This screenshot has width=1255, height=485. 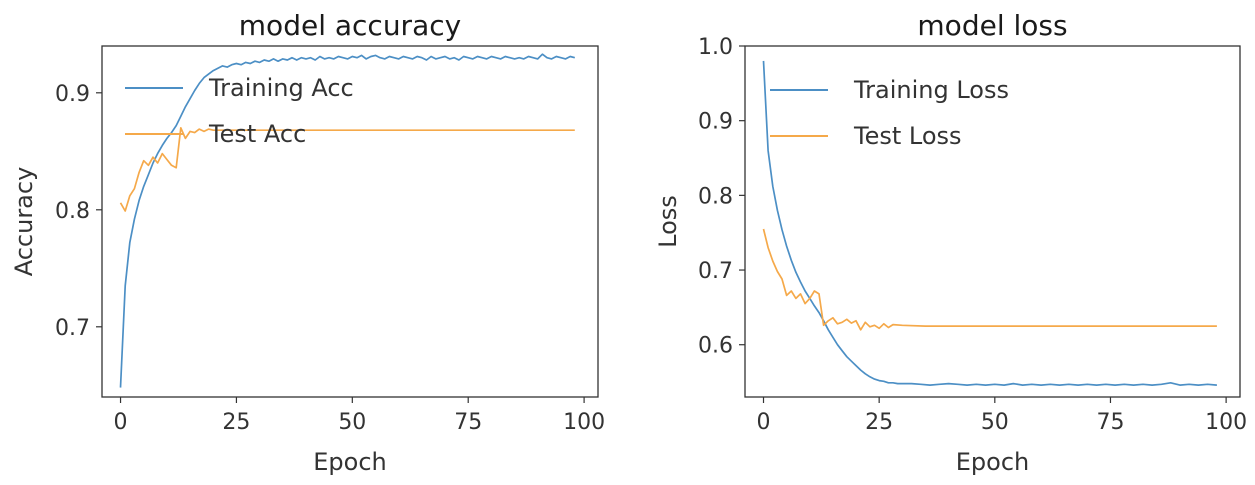 I want to click on chart-title: model loss, so click(x=992, y=25).